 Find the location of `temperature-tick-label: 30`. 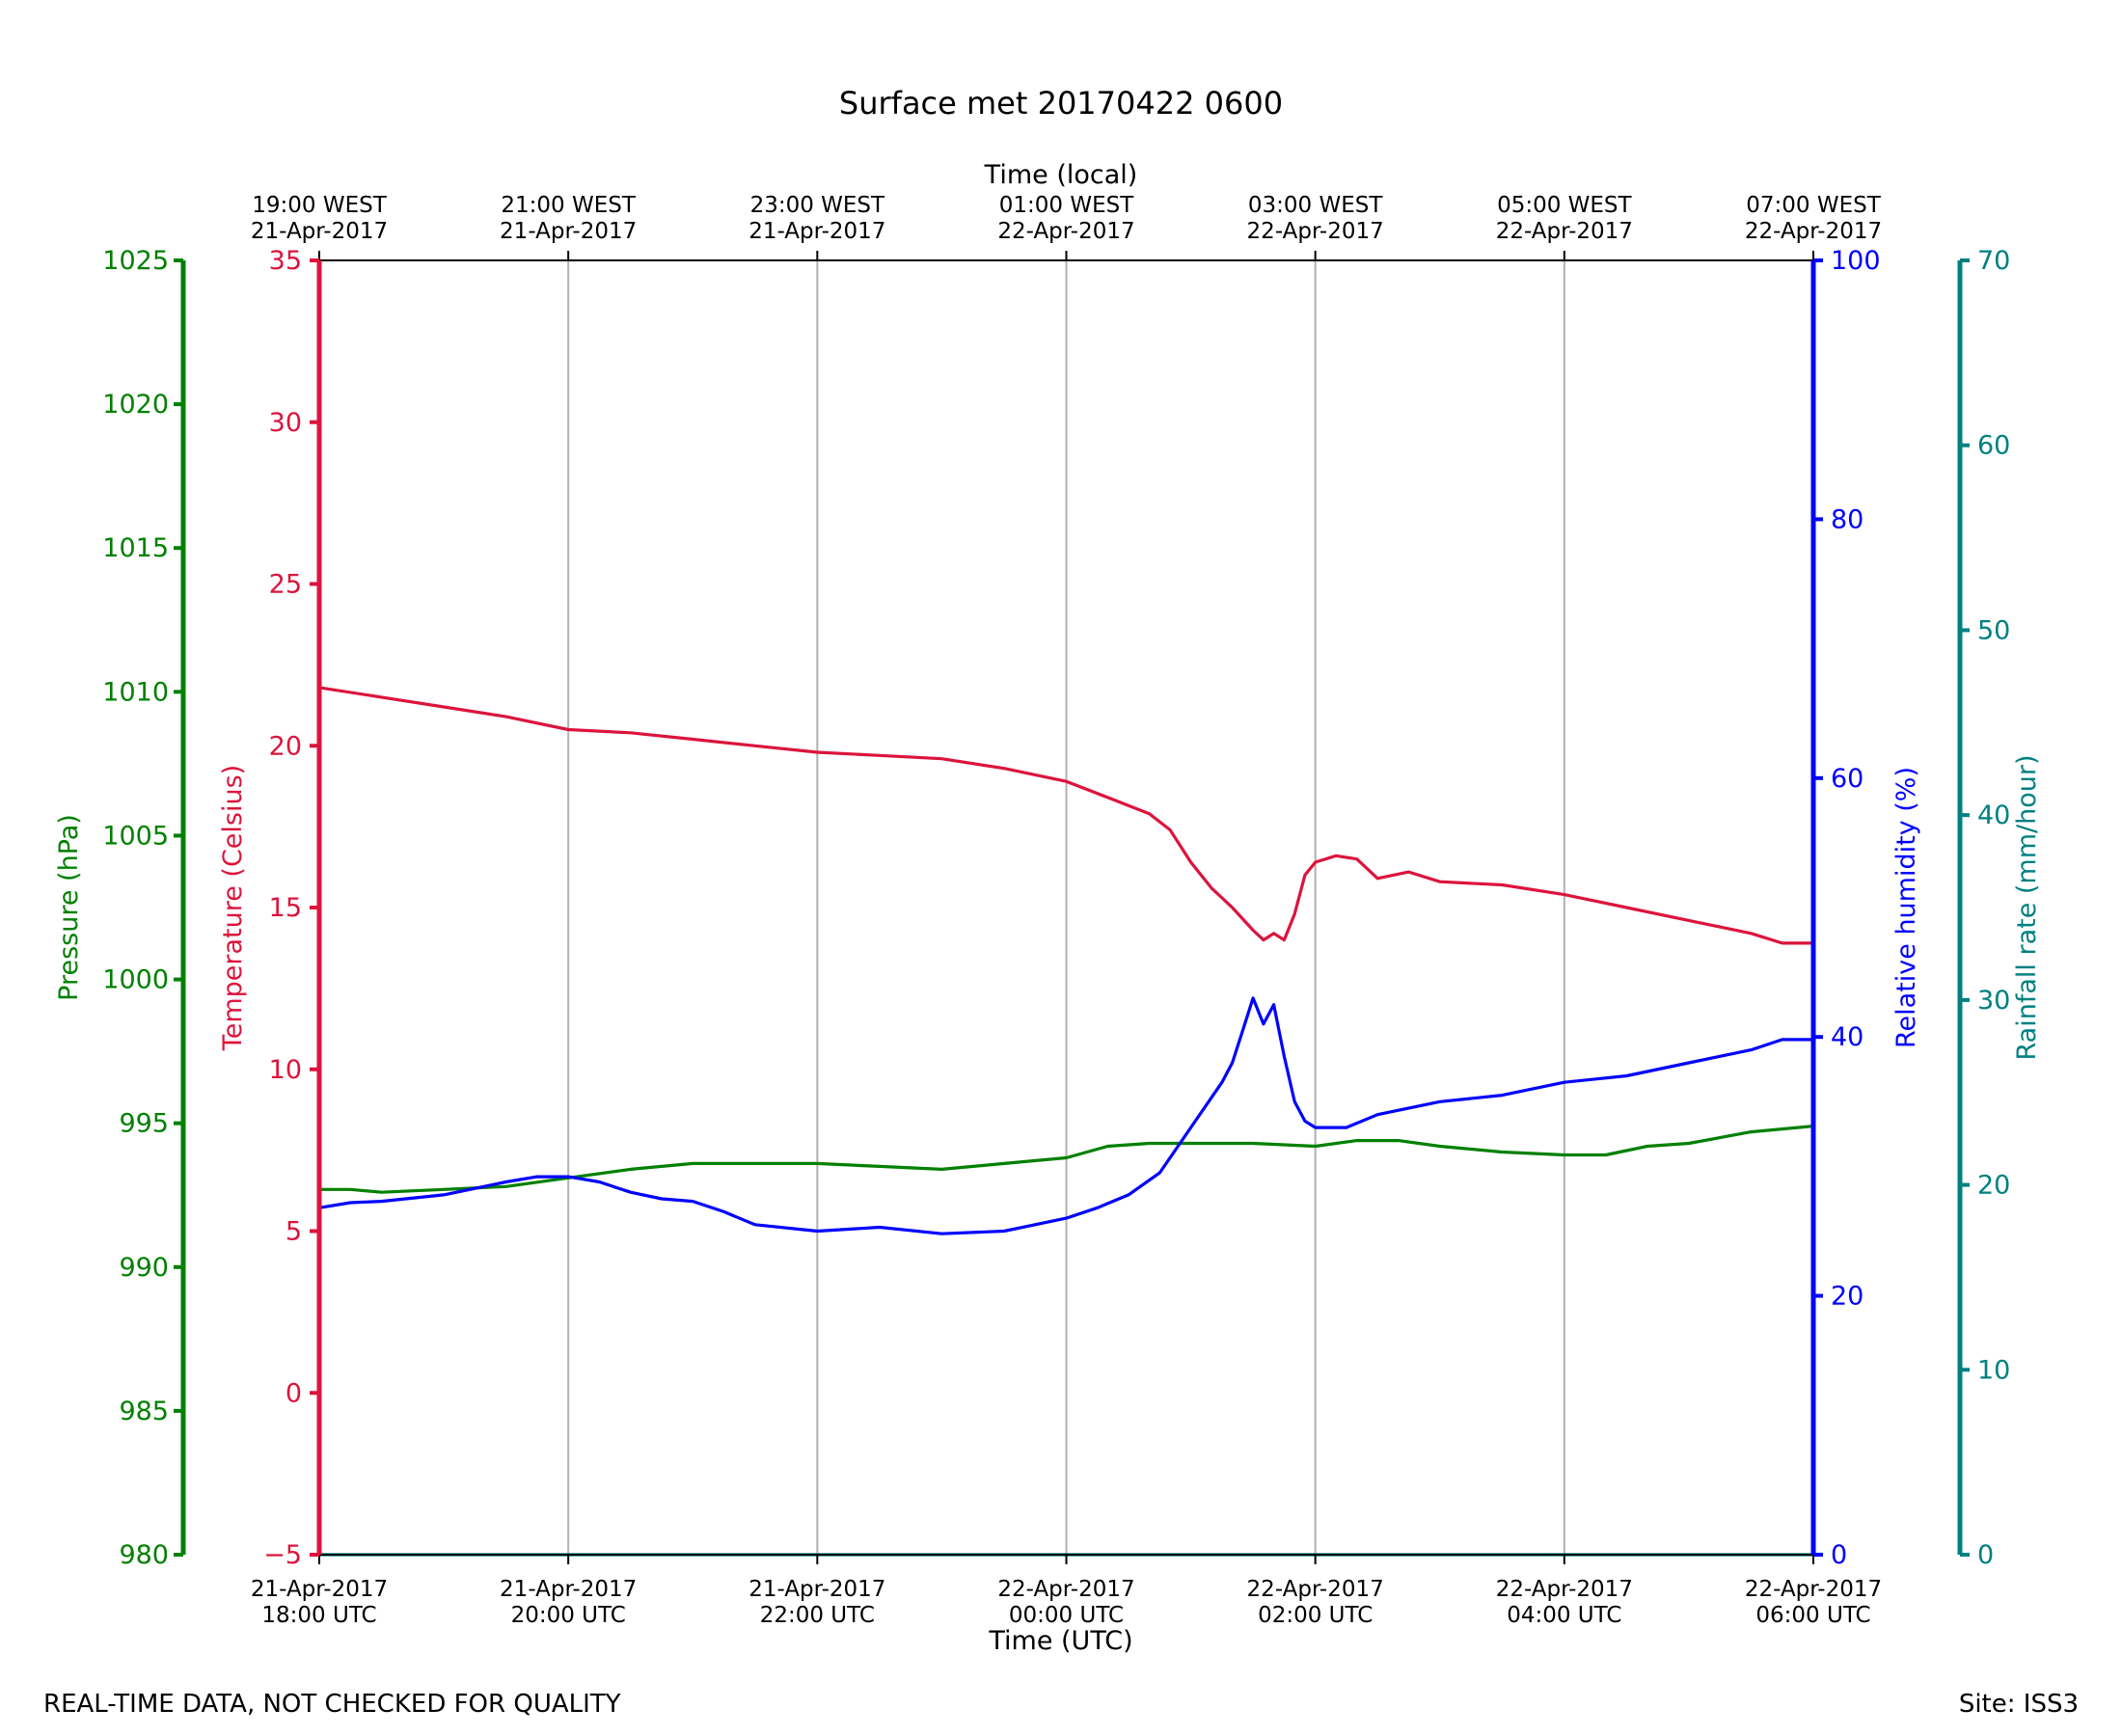

temperature-tick-label: 30 is located at coordinates (286, 423).